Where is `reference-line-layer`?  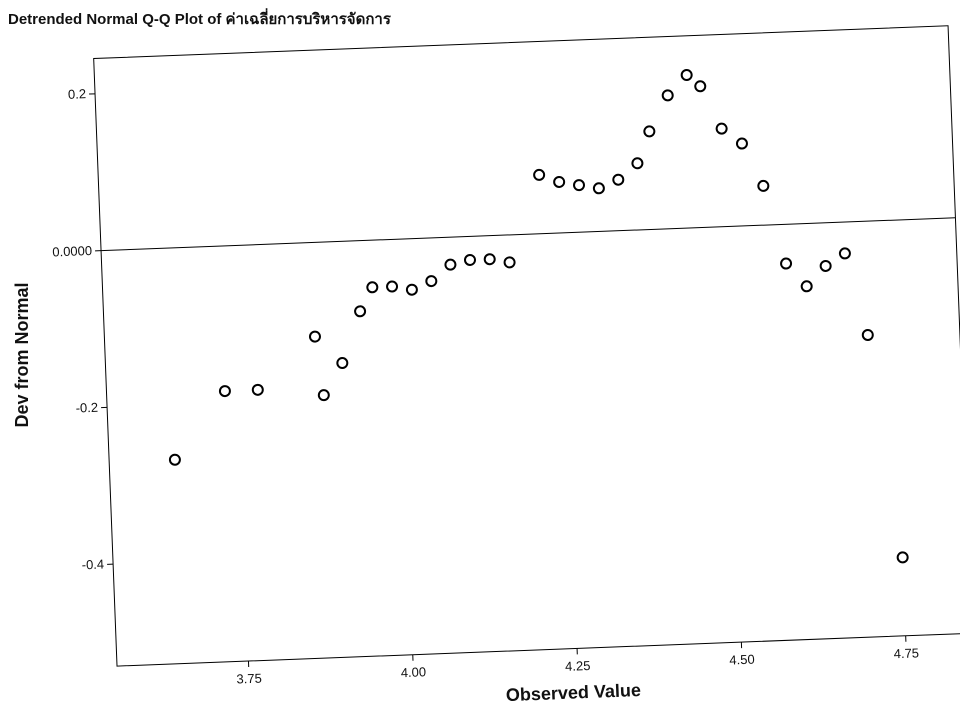 reference-line-layer is located at coordinates (528, 234).